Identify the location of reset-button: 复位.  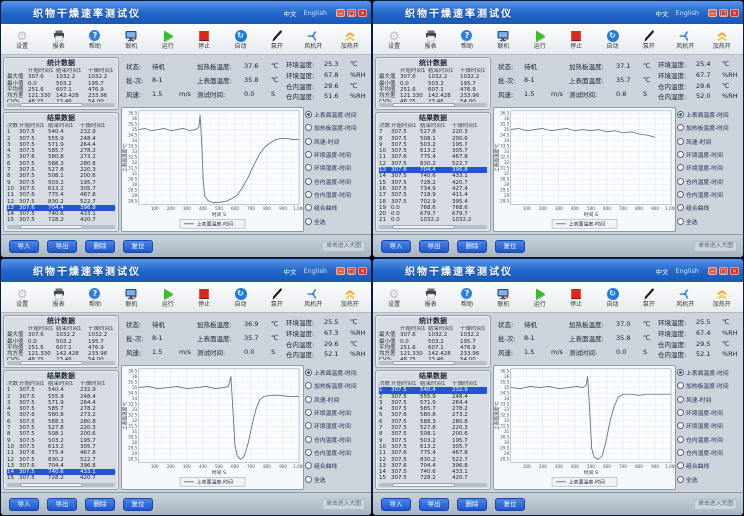
(138, 504).